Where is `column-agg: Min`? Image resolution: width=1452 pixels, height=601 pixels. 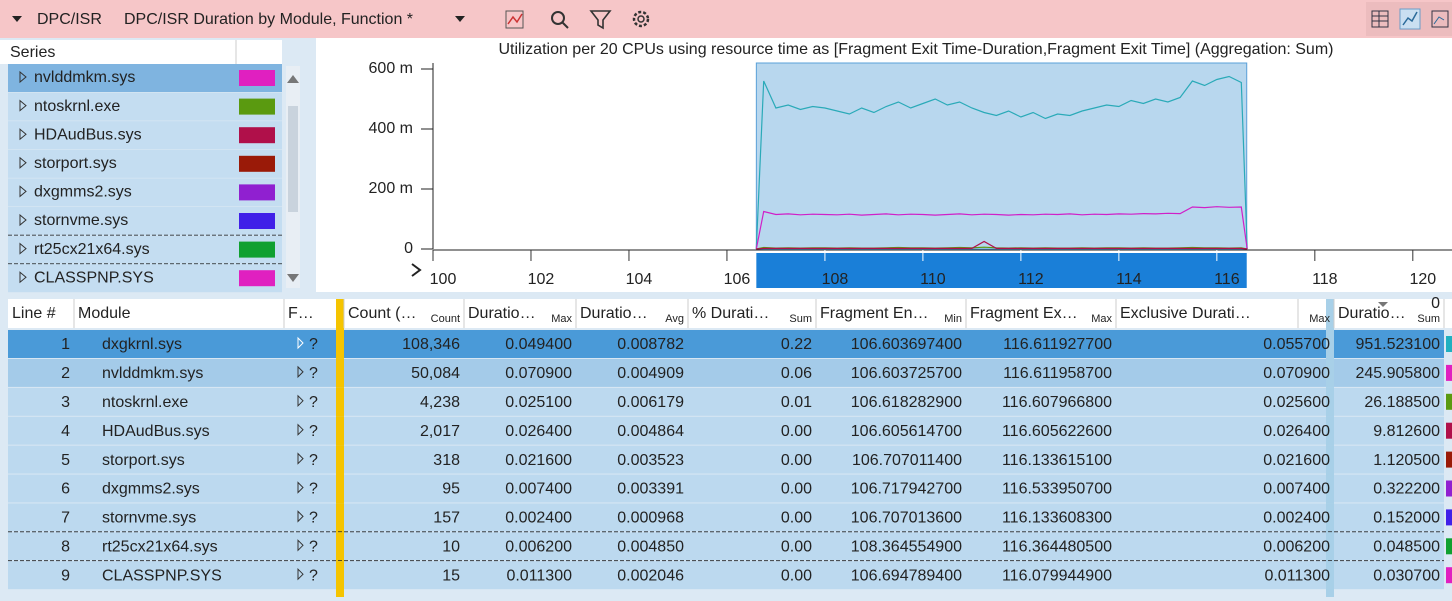 column-agg: Min is located at coordinates (953, 319).